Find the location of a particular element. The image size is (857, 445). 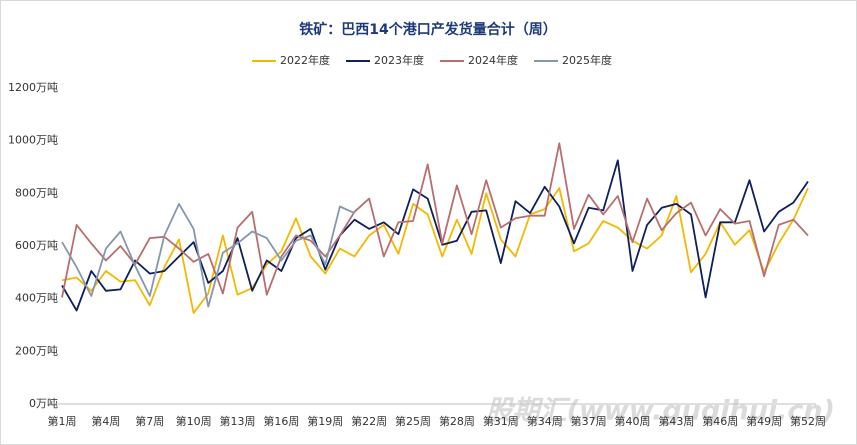

chart-title: 铁矿：巴西14个港口产发货量合计（周） is located at coordinates (427, 29).